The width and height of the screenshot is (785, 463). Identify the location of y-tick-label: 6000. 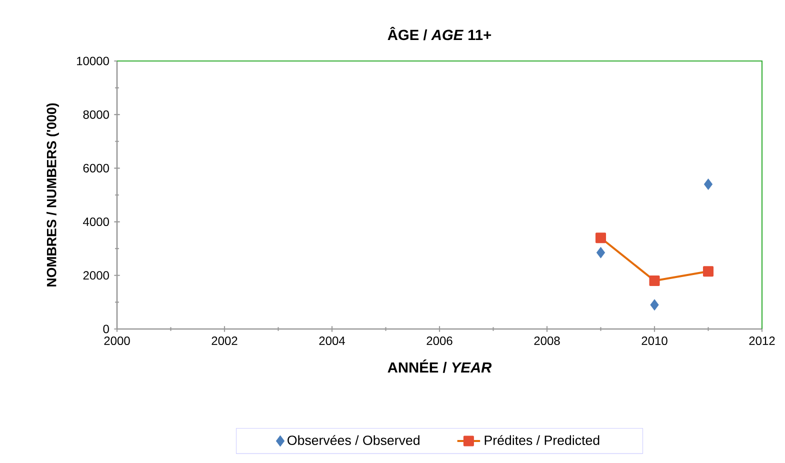
(96, 168).